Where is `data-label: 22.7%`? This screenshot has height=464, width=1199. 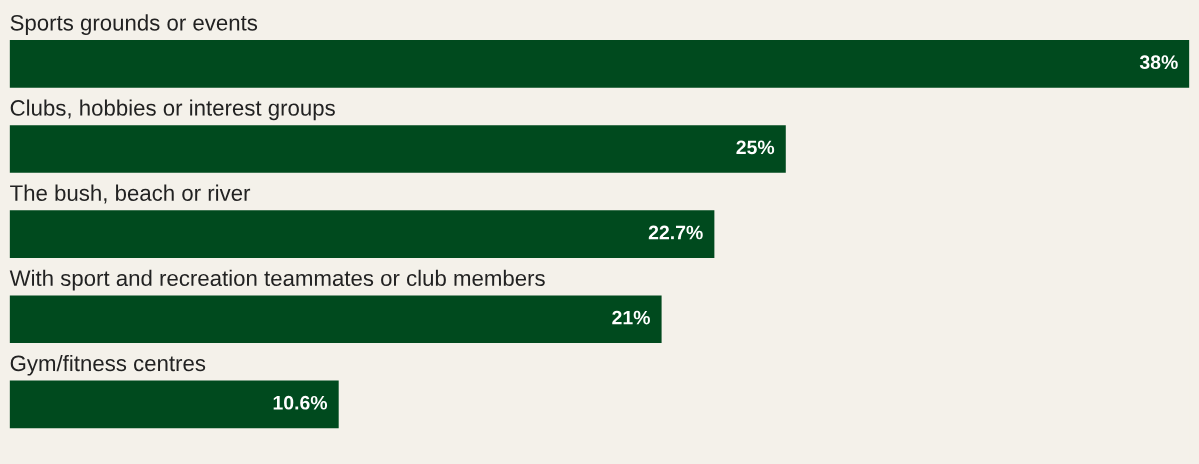 data-label: 22.7% is located at coordinates (675, 232).